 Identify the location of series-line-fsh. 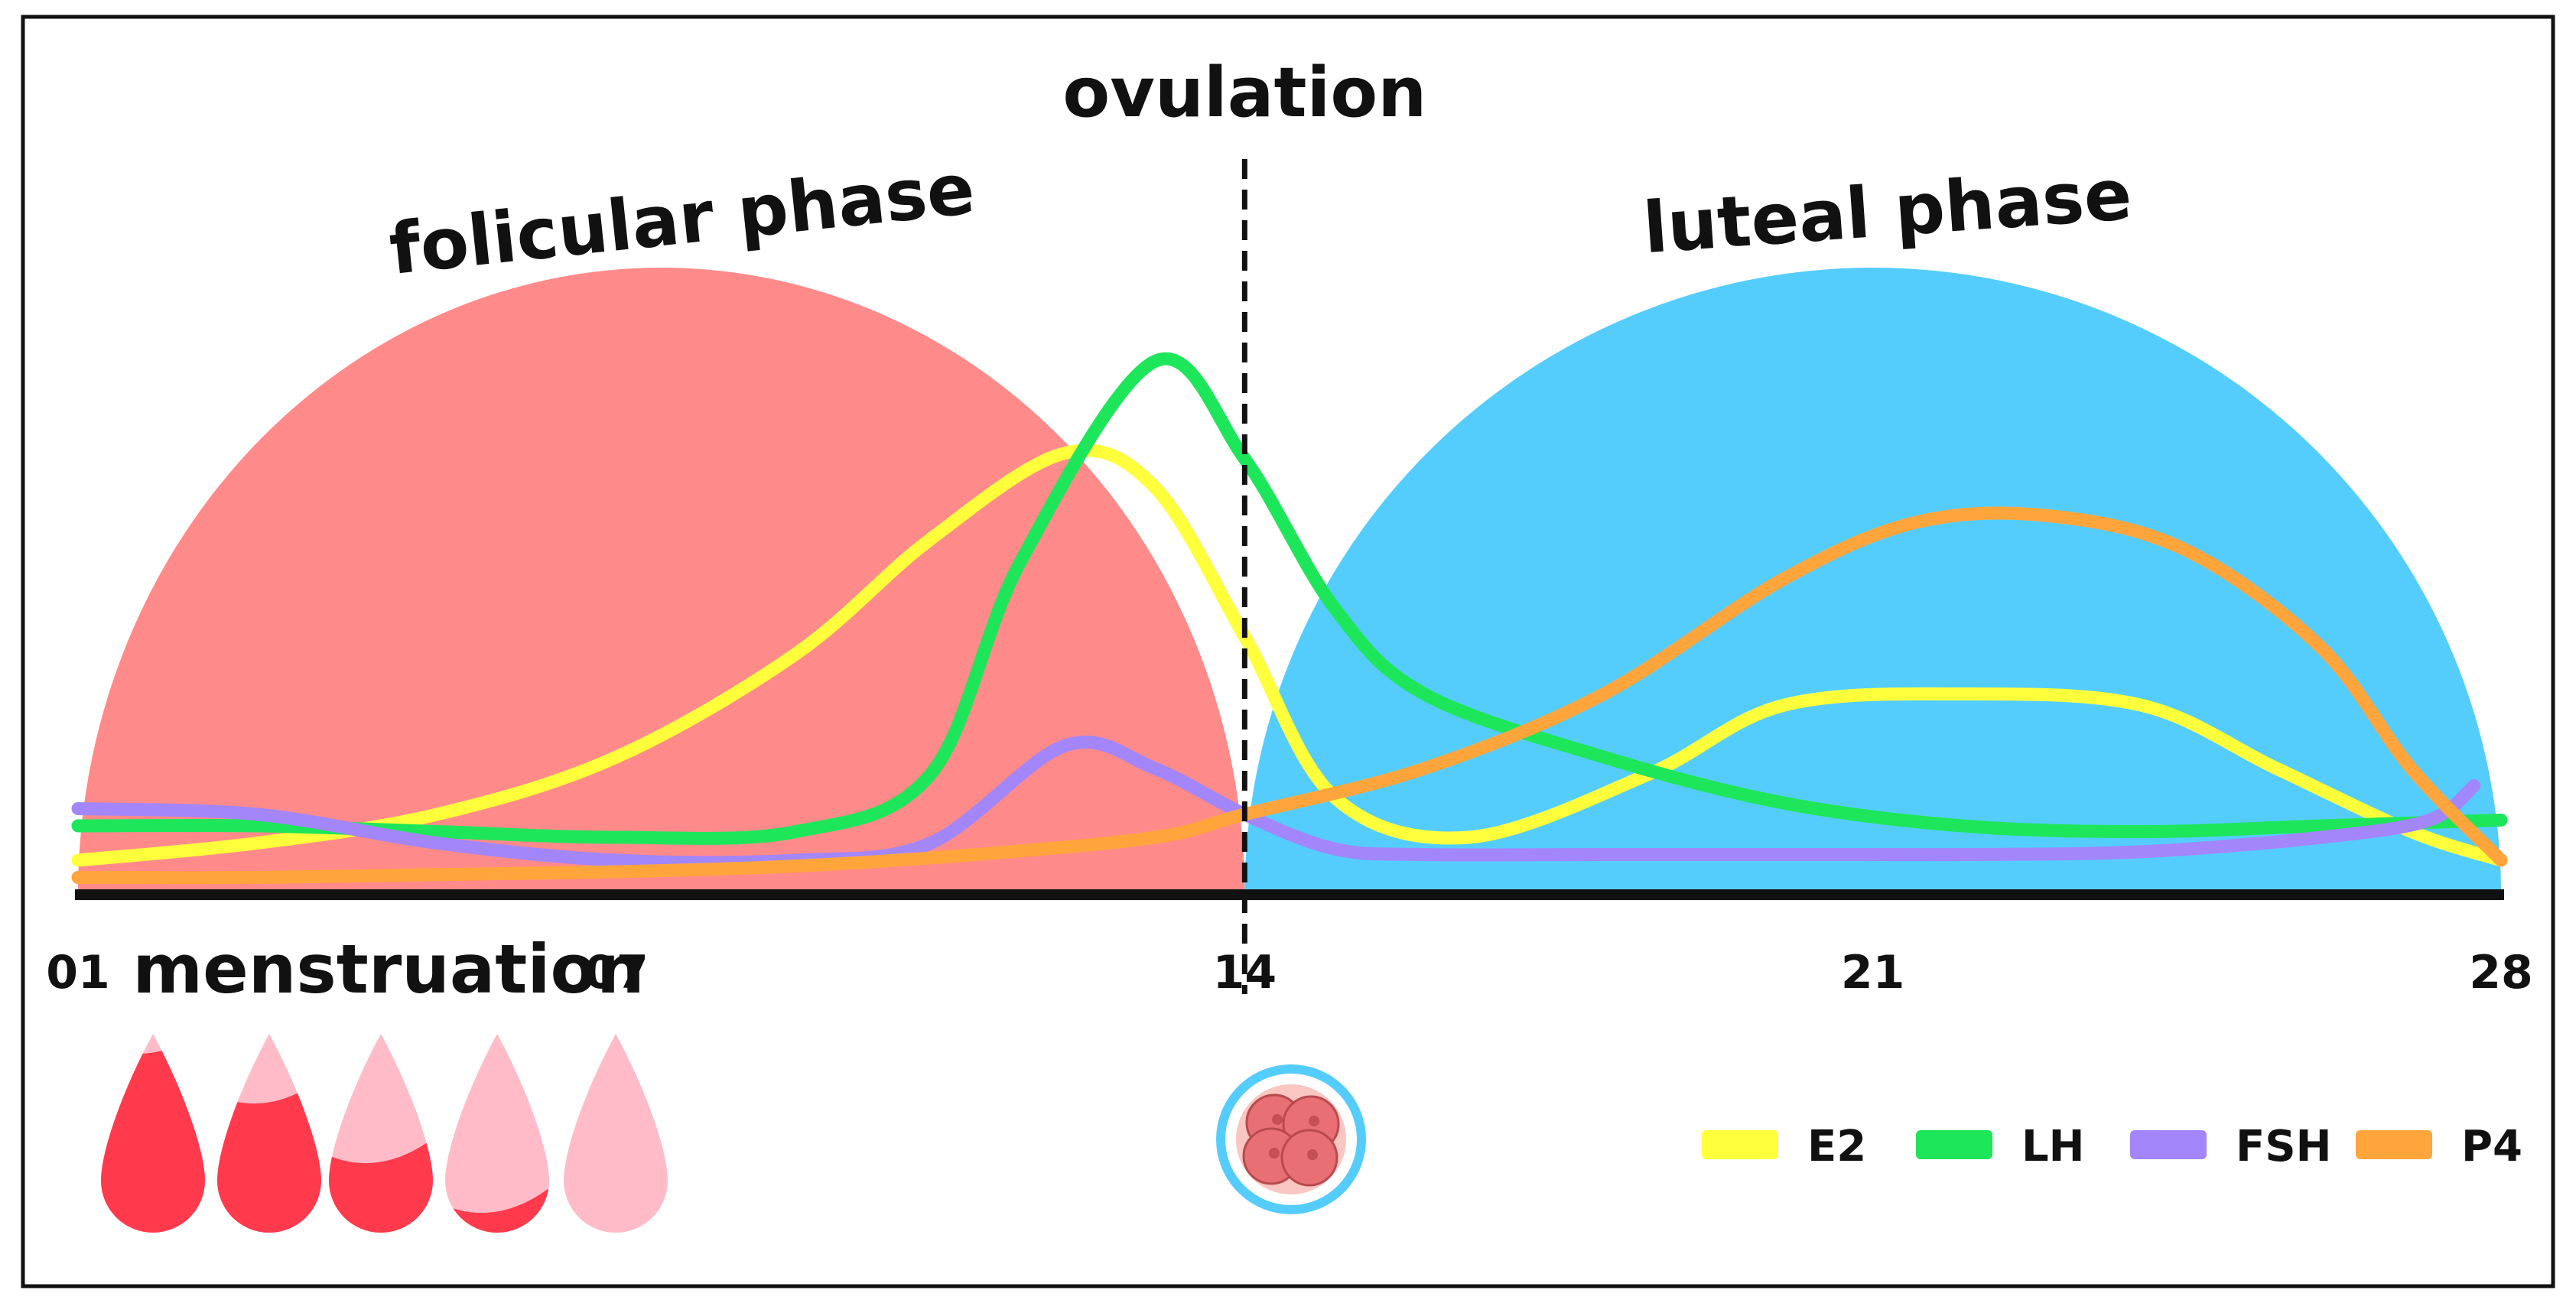
(1276, 802).